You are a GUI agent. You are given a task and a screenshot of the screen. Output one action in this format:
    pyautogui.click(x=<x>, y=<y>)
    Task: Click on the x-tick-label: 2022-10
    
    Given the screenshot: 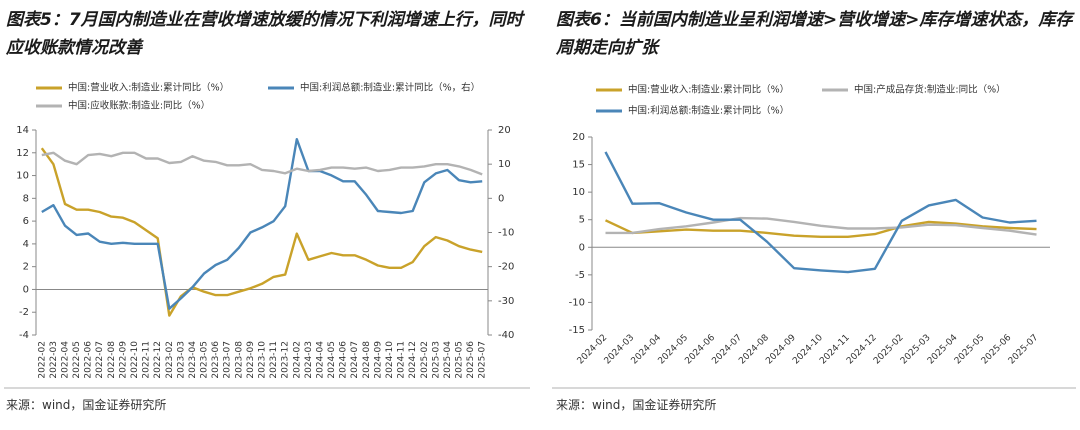 What is the action you would take?
    pyautogui.click(x=135, y=360)
    